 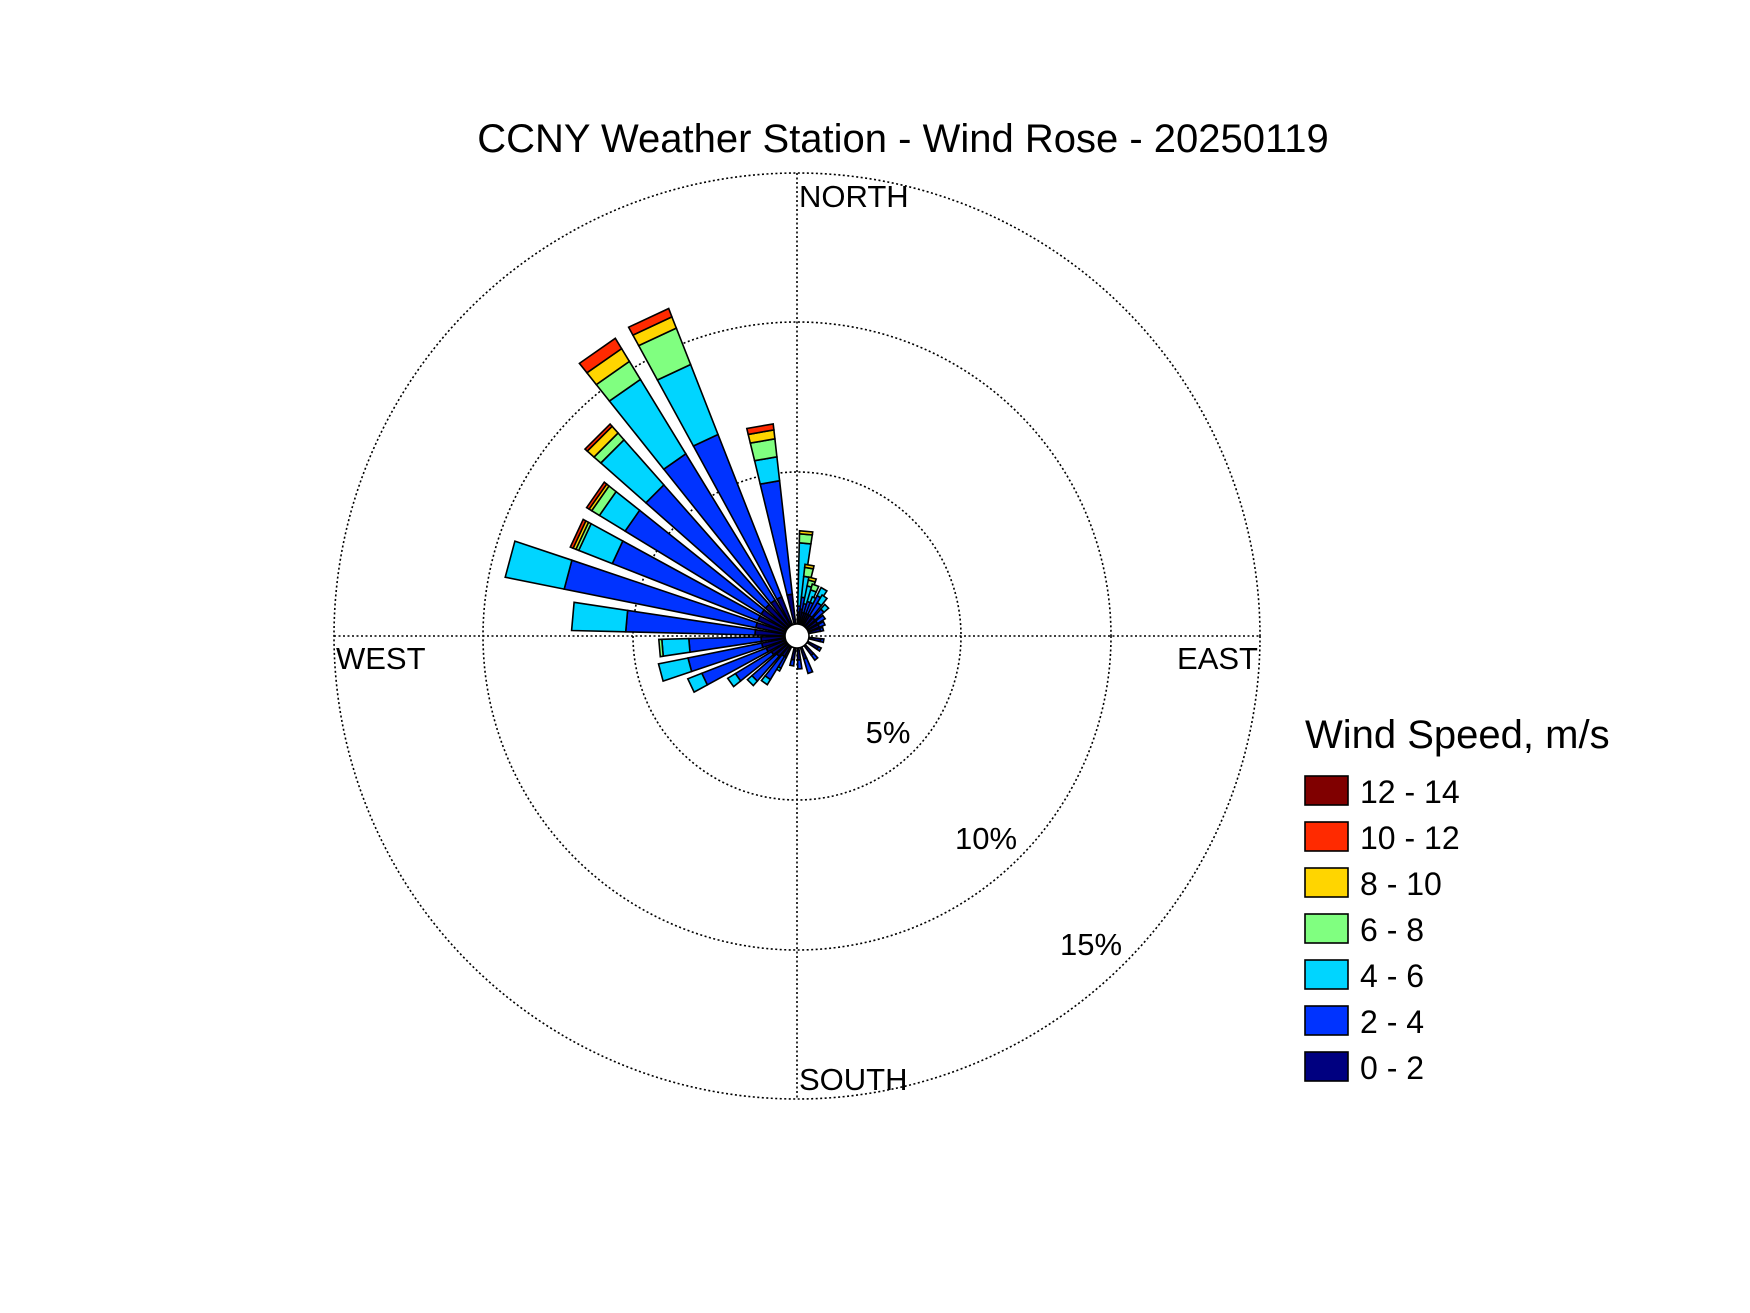 I want to click on legend-label: 6 - 8, so click(x=1392, y=930).